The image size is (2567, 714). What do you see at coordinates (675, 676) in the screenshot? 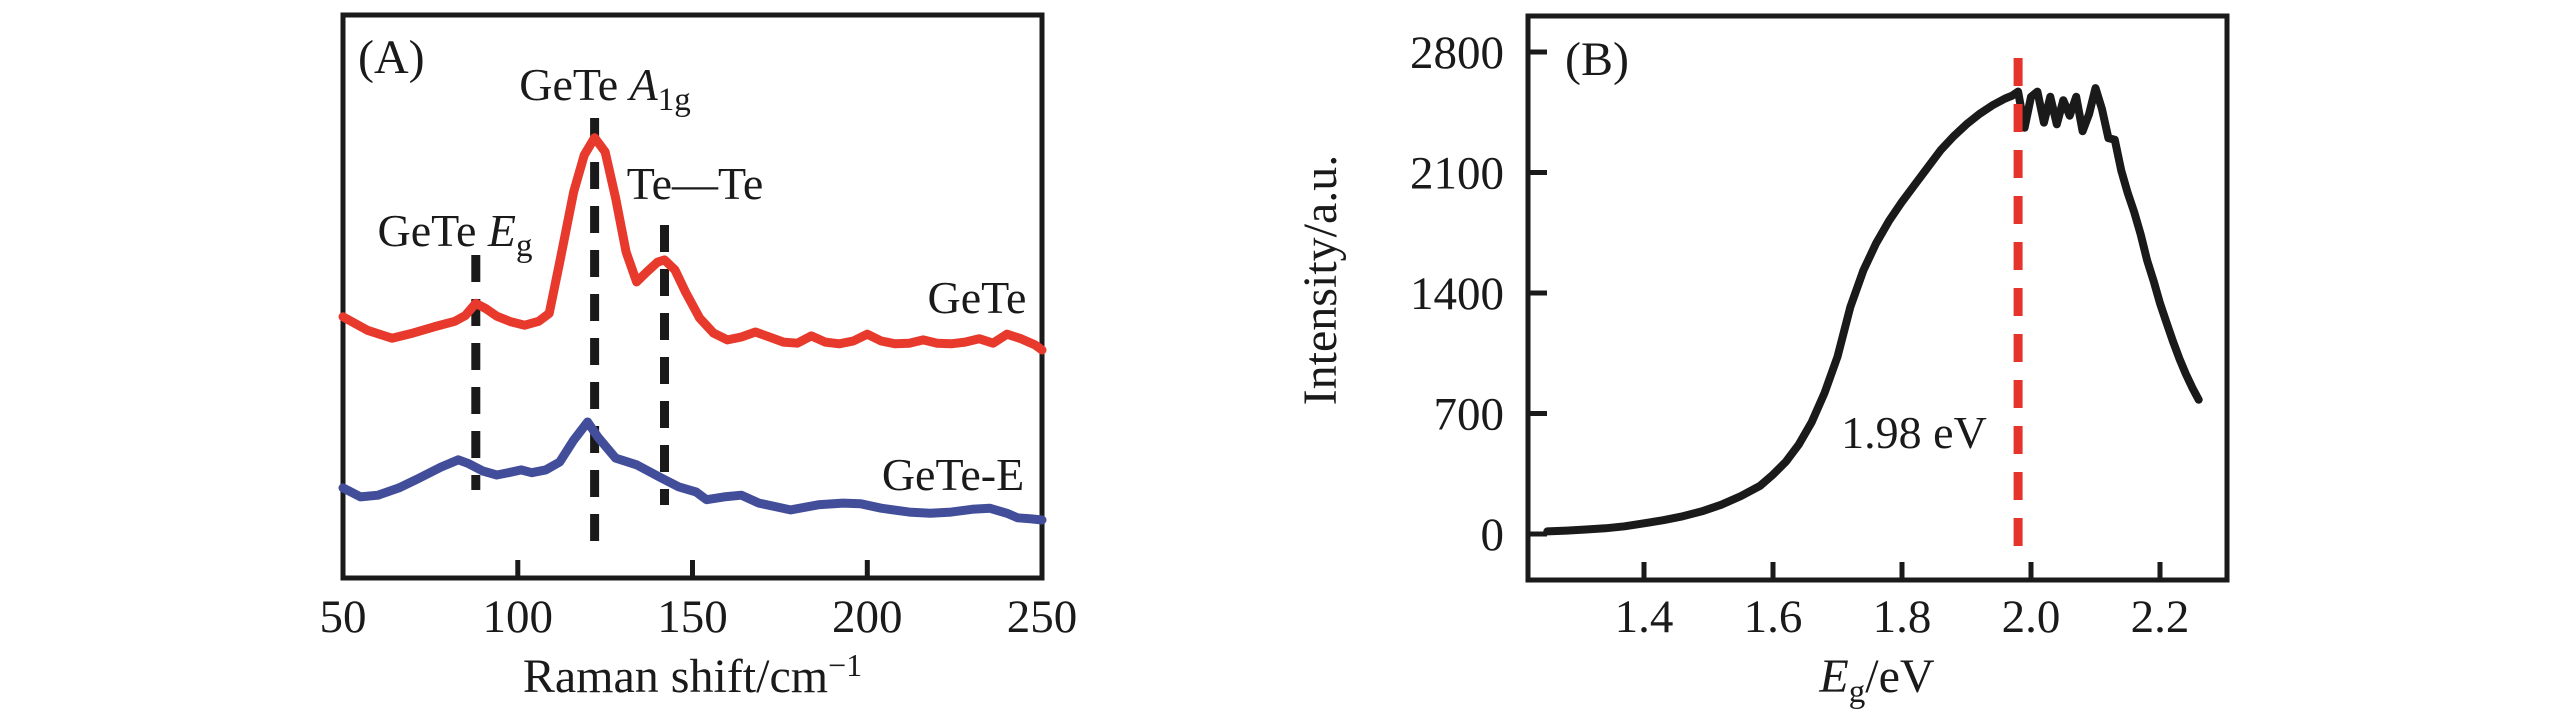
I see `raman-shift-xlabel-main: Raman shift/cm` at bounding box center [675, 676].